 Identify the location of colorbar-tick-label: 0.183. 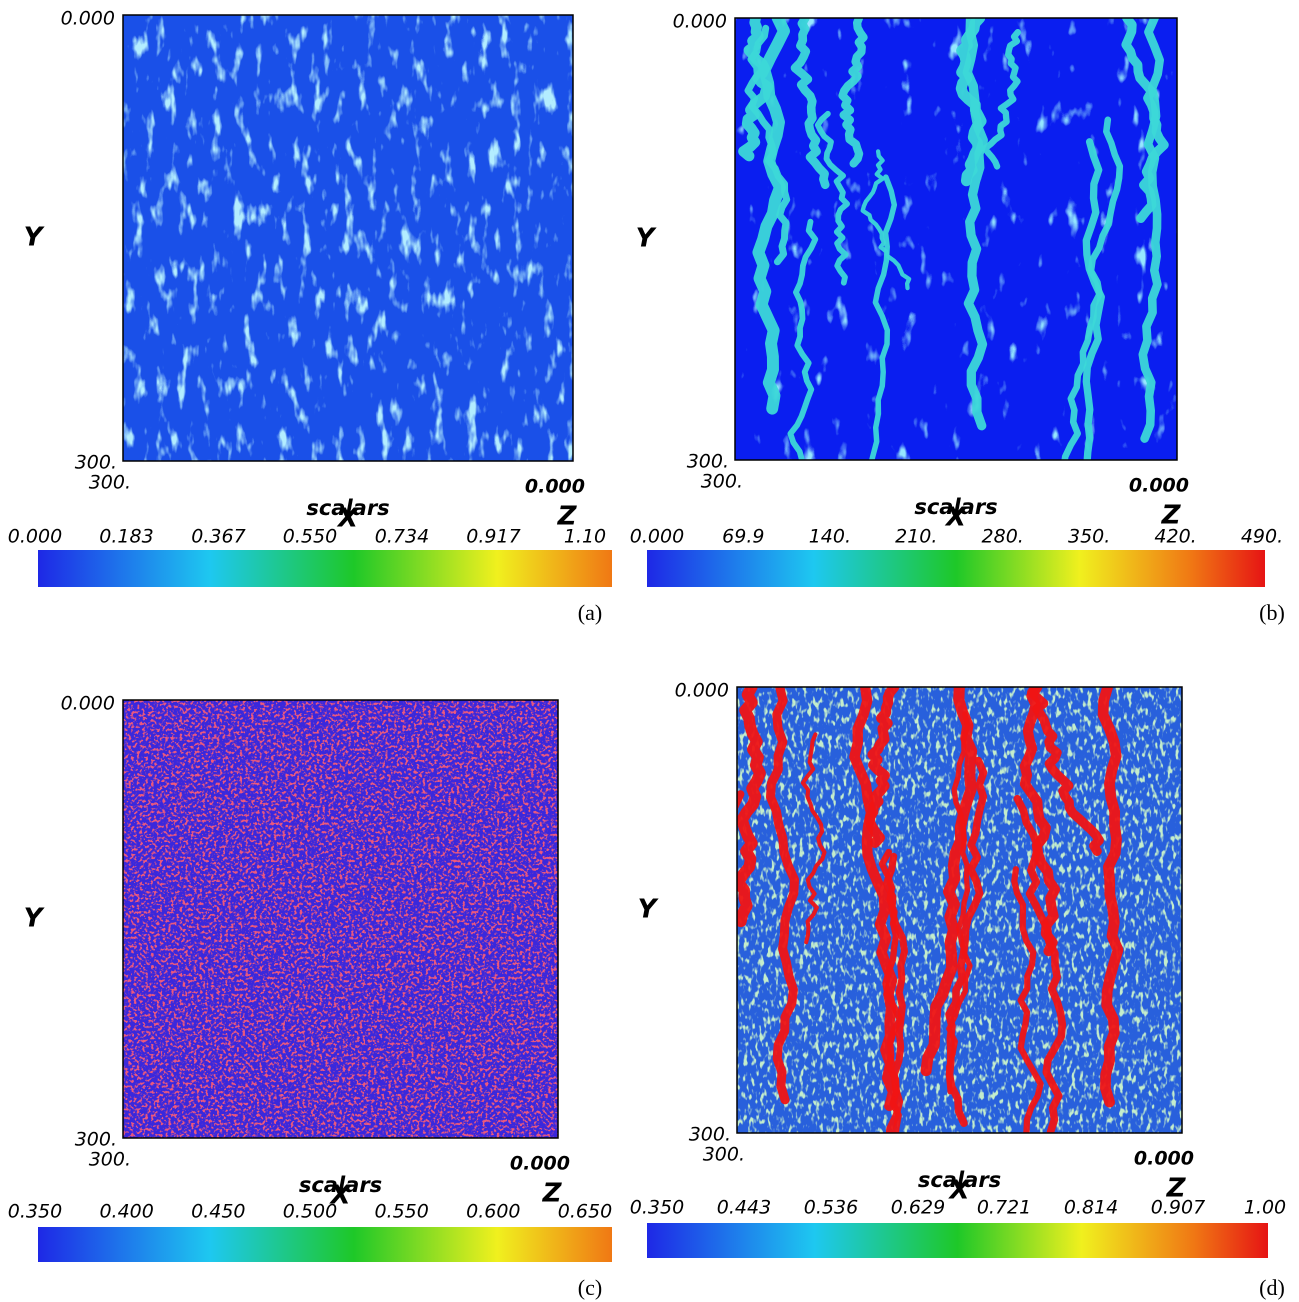
(126, 537).